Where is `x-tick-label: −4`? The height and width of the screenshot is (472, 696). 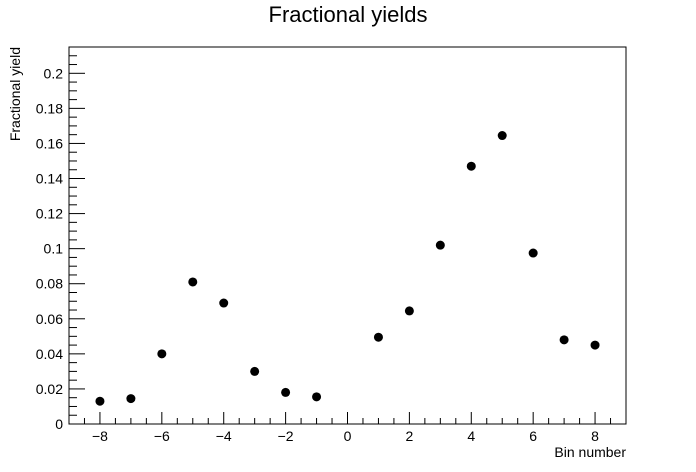 x-tick-label: −4 is located at coordinates (224, 436).